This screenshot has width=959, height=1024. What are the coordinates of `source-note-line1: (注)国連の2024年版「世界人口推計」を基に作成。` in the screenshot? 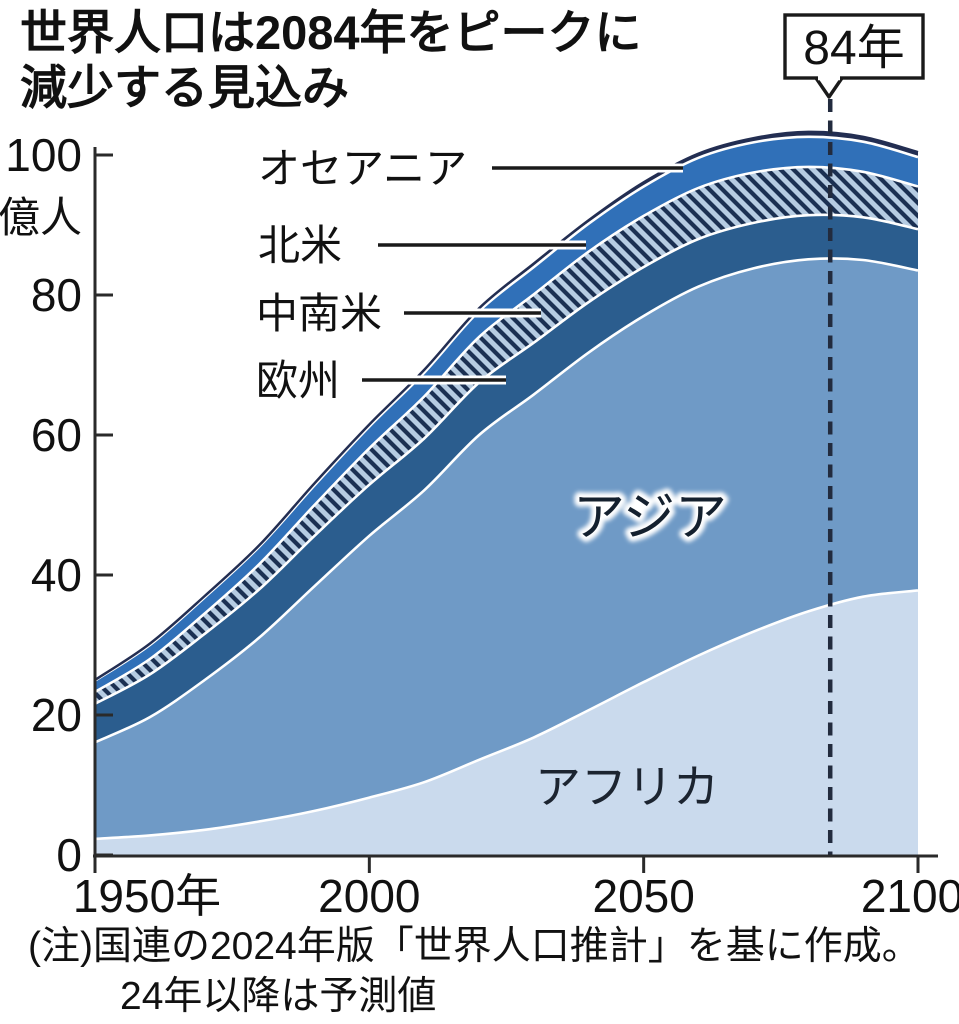 It's located at (474, 946).